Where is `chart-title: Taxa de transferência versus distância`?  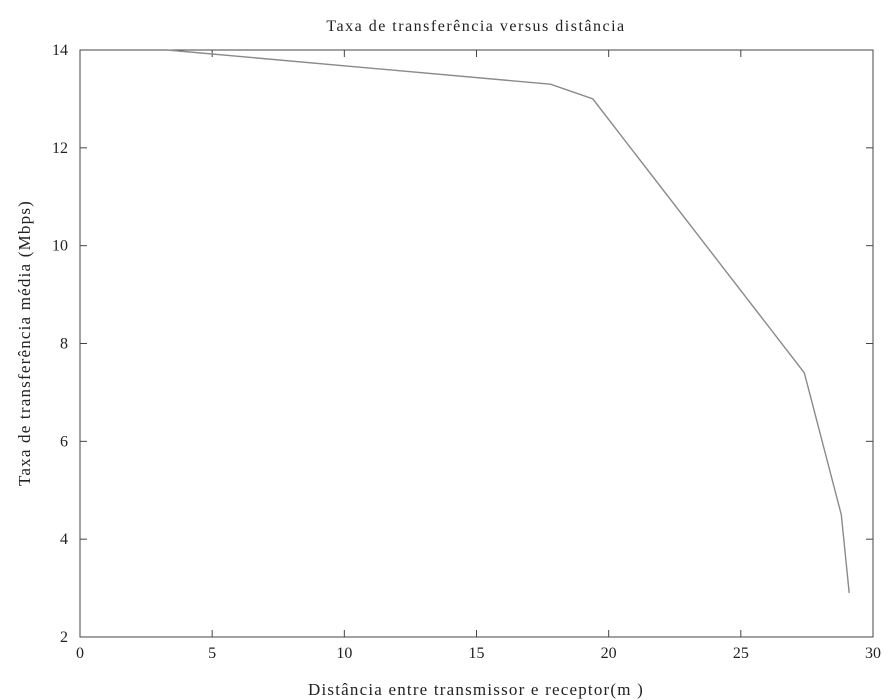
chart-title: Taxa de transferência versus distância is located at coordinates (475, 26).